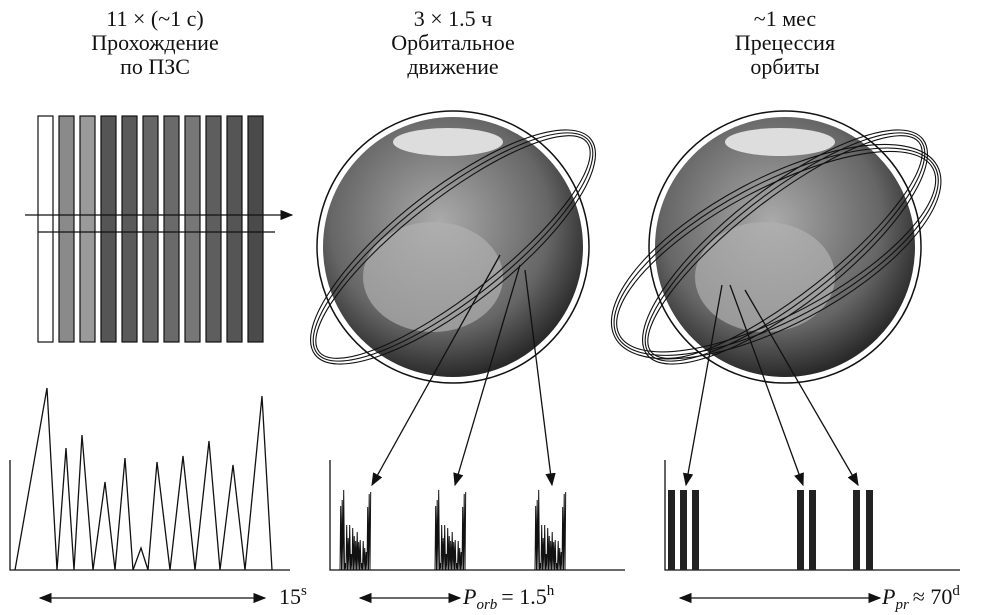  What do you see at coordinates (453, 18) in the screenshot?
I see `panel-title: 3 × 1.5 ч` at bounding box center [453, 18].